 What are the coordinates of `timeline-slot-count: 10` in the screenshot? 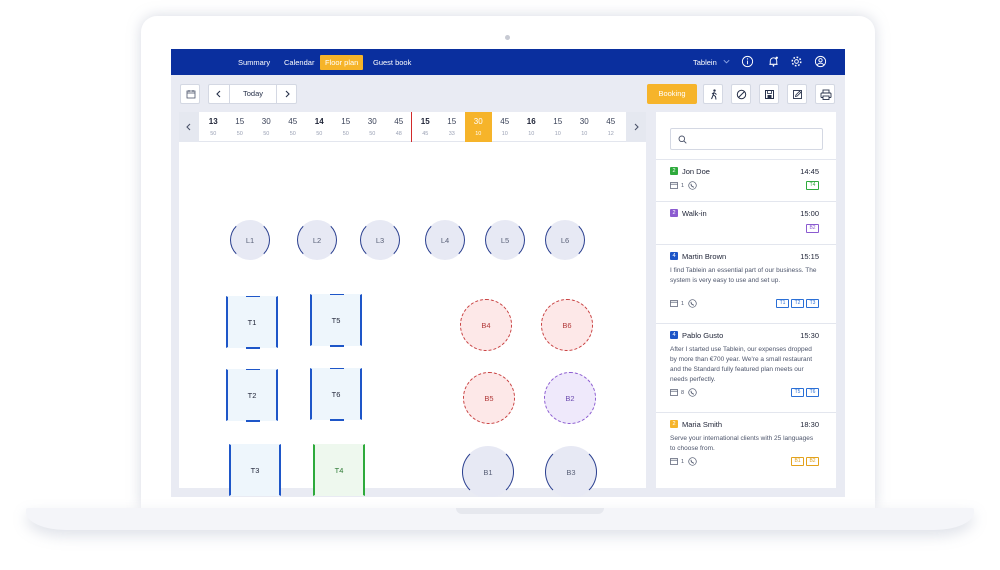 It's located at (557, 134).